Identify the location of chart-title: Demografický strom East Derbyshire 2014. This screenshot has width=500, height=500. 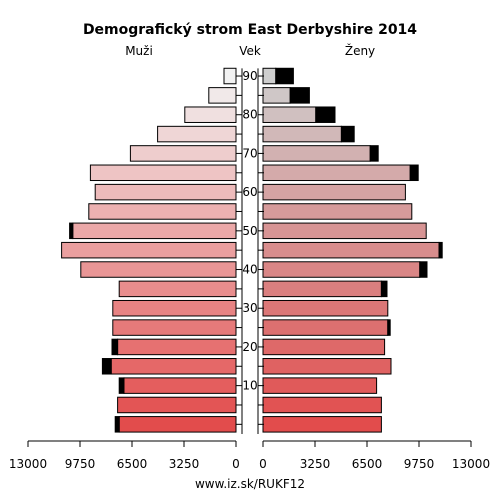
(250, 30).